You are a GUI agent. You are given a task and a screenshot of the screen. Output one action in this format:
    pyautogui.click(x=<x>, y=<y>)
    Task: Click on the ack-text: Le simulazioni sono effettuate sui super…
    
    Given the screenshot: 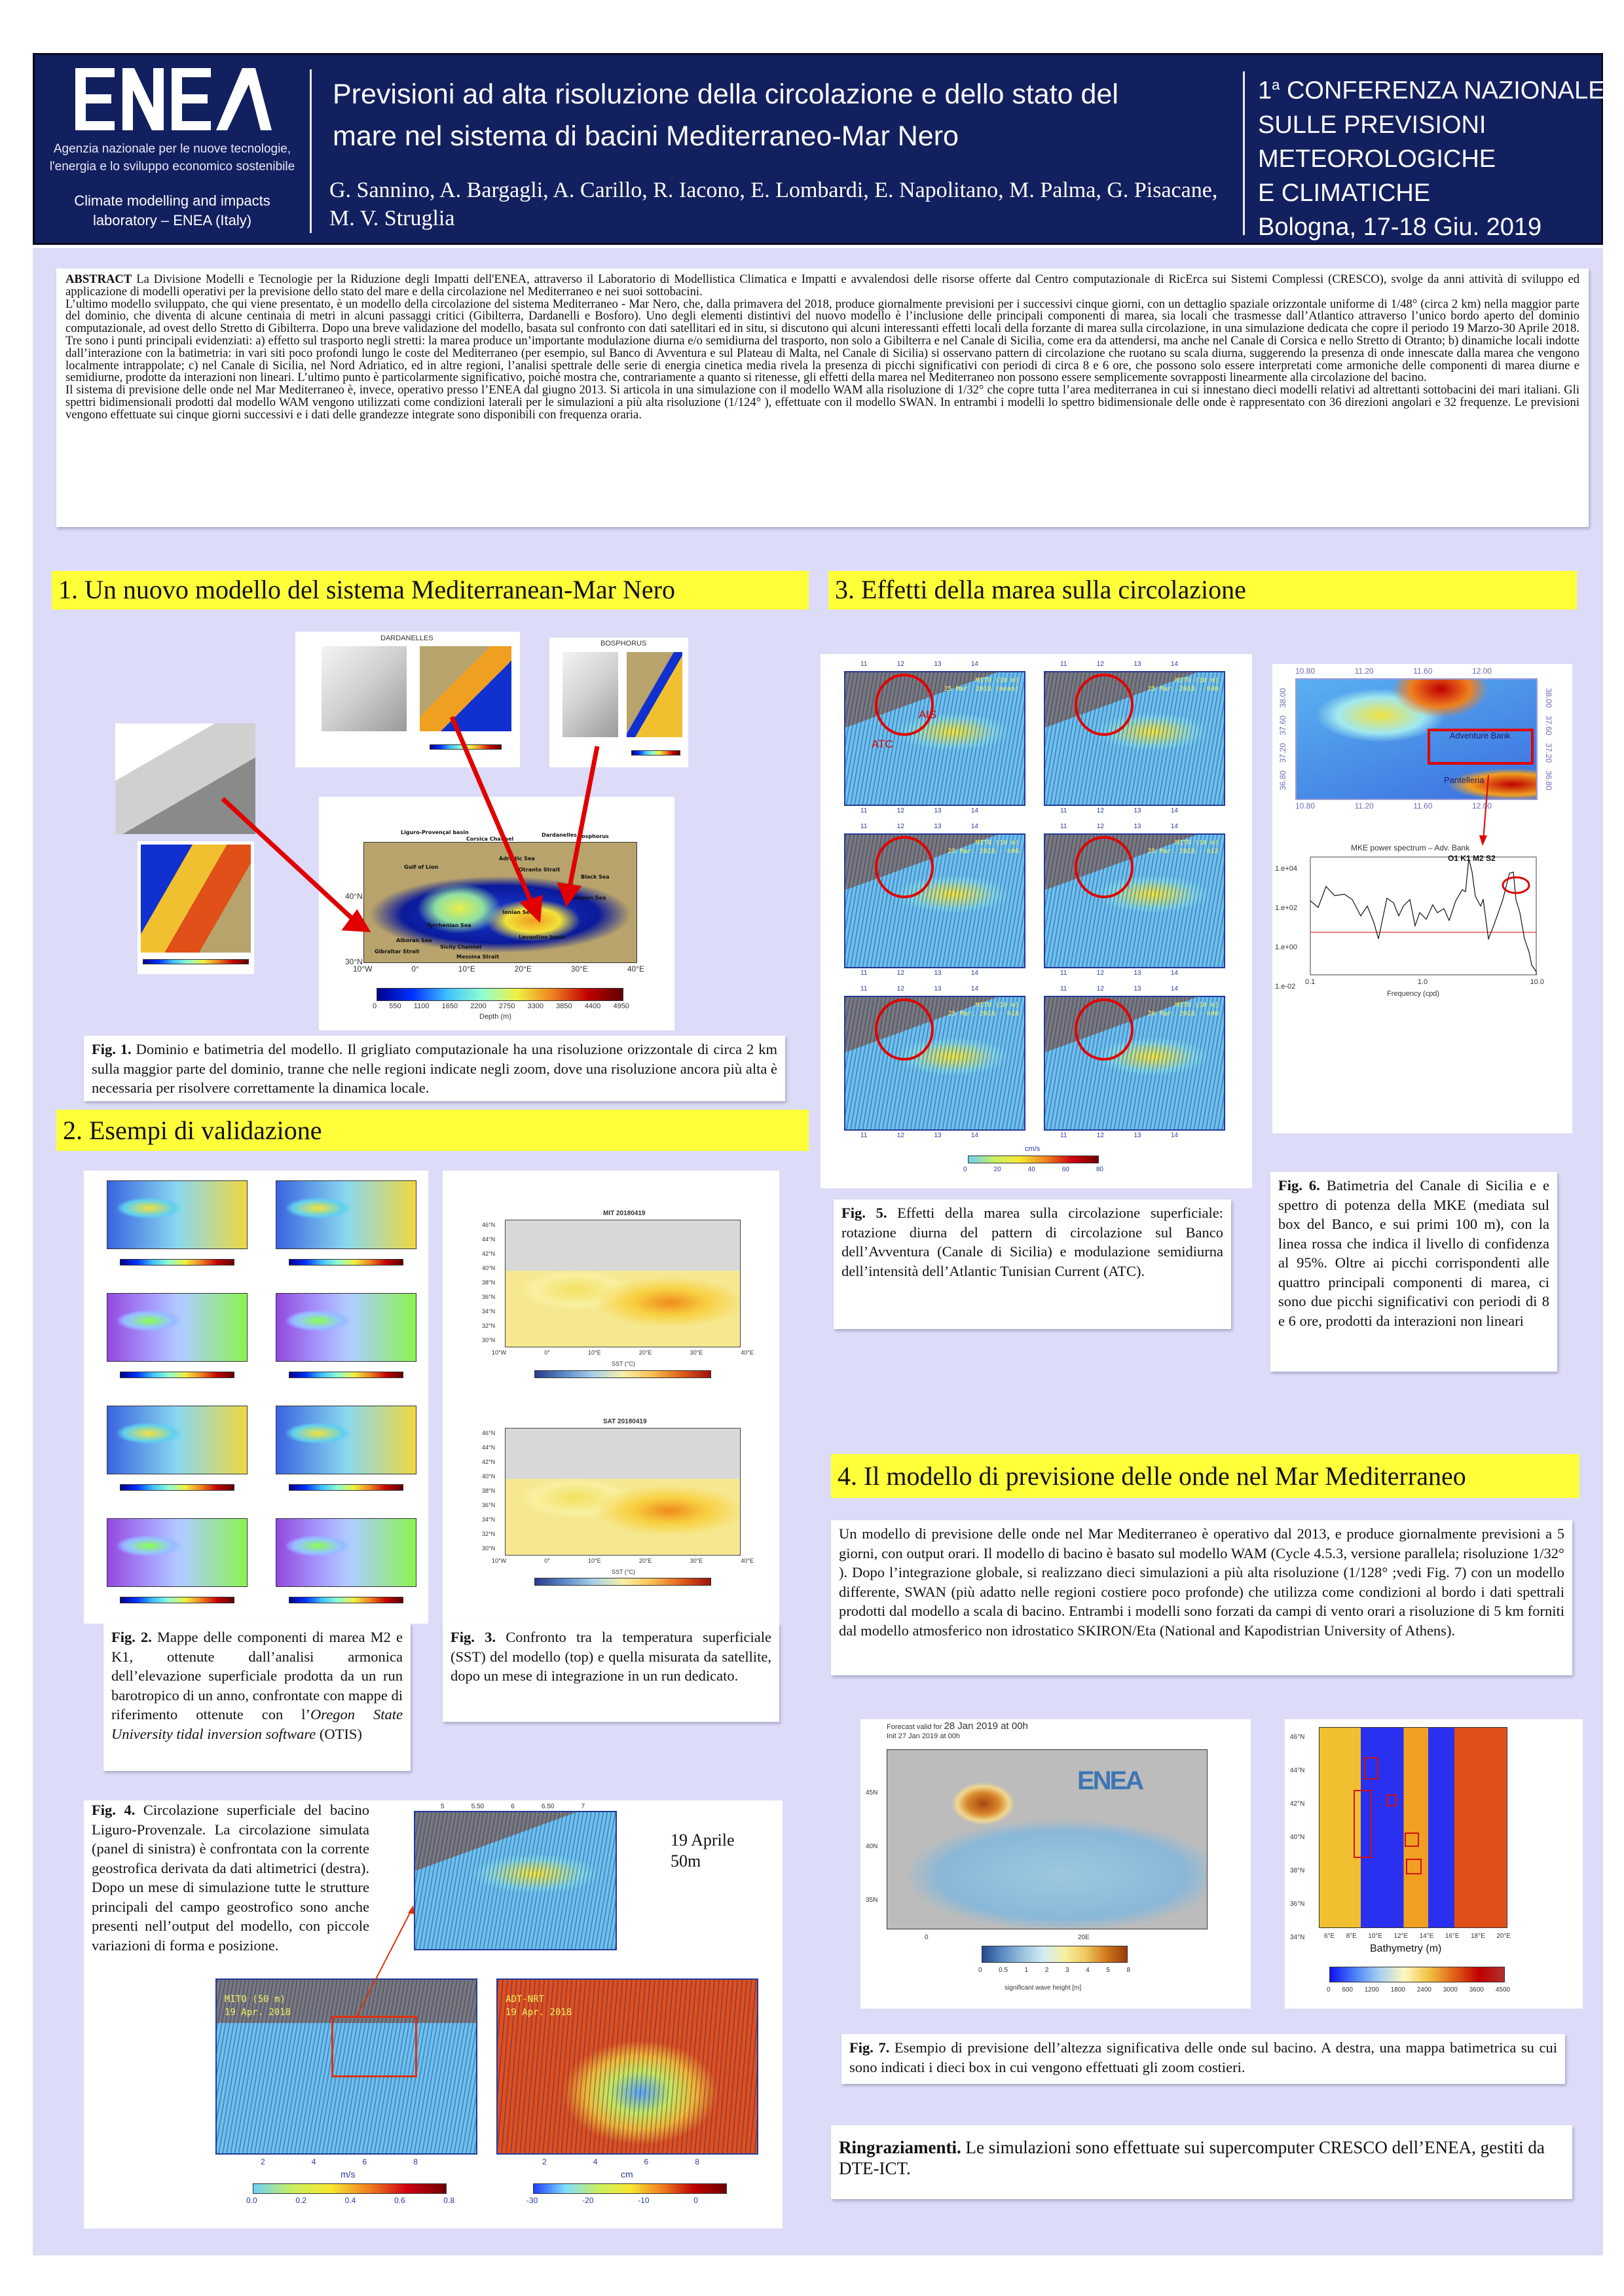 What is the action you would take?
    pyautogui.click(x=1192, y=2158)
    